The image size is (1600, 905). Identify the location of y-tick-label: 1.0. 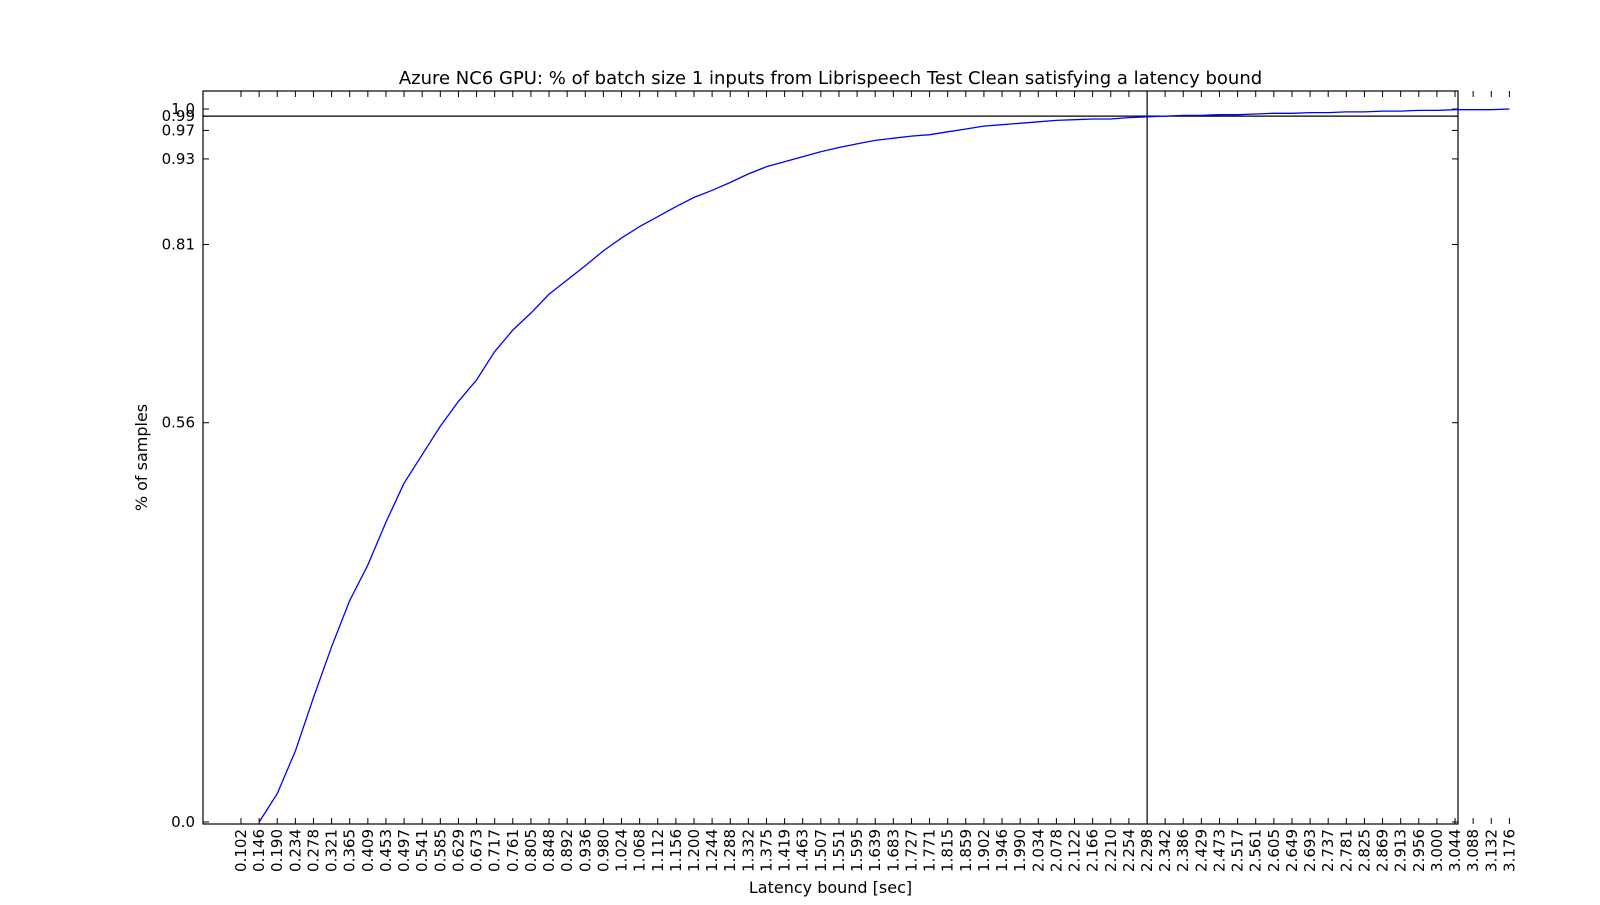
(183, 109).